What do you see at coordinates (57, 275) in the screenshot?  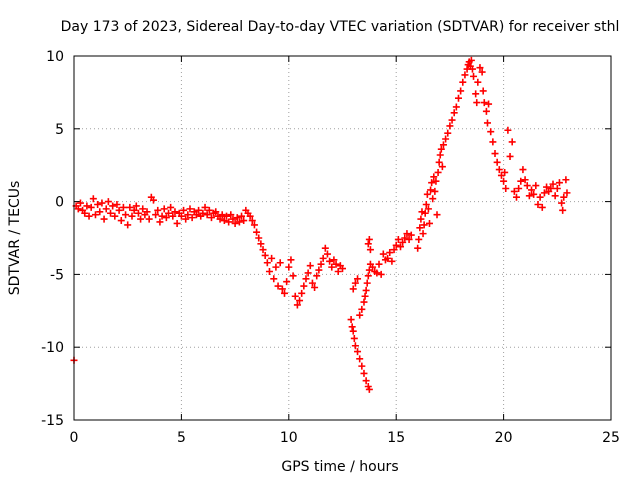 I see `y-tick-label: -5` at bounding box center [57, 275].